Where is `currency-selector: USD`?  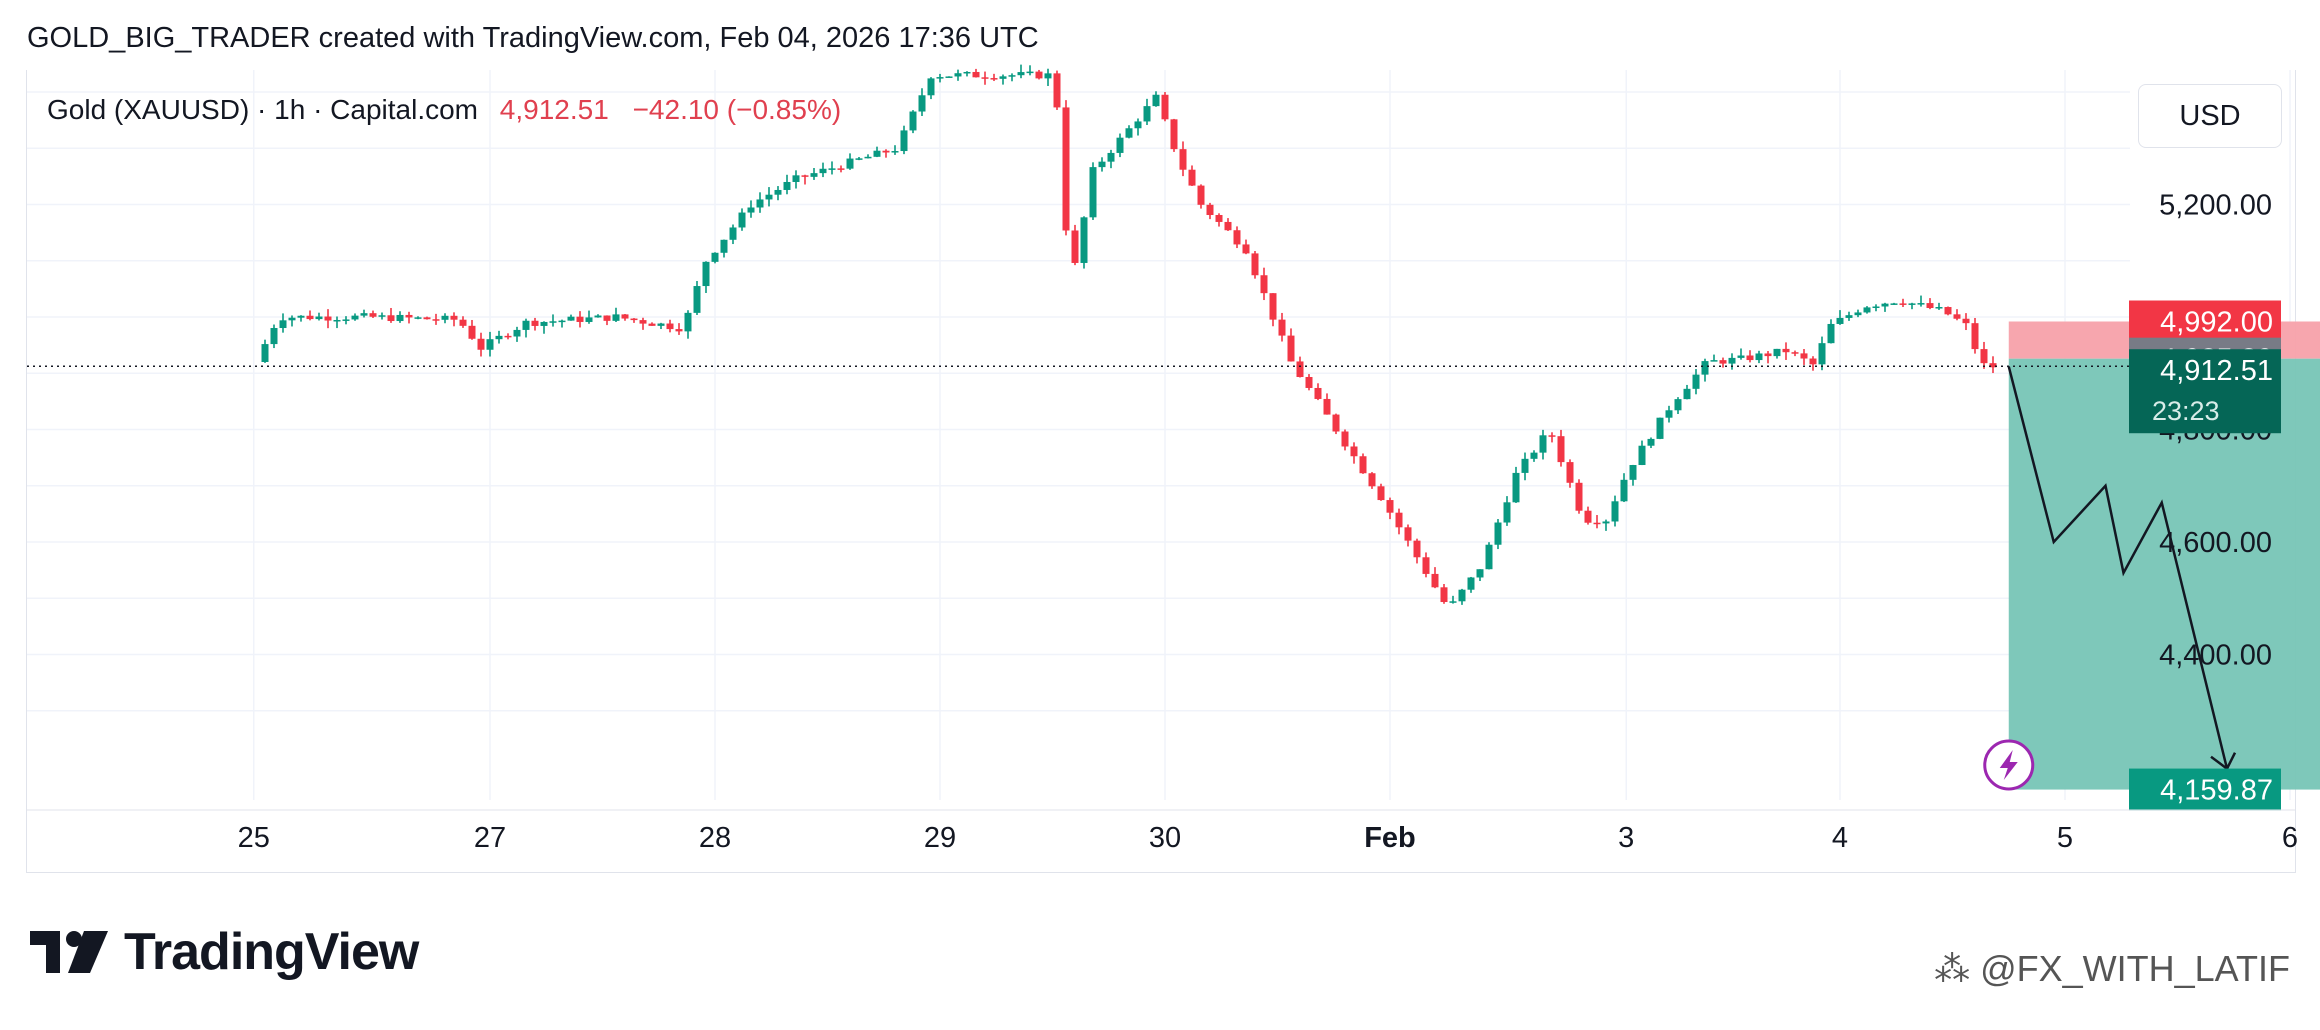
currency-selector: USD is located at coordinates (2210, 116).